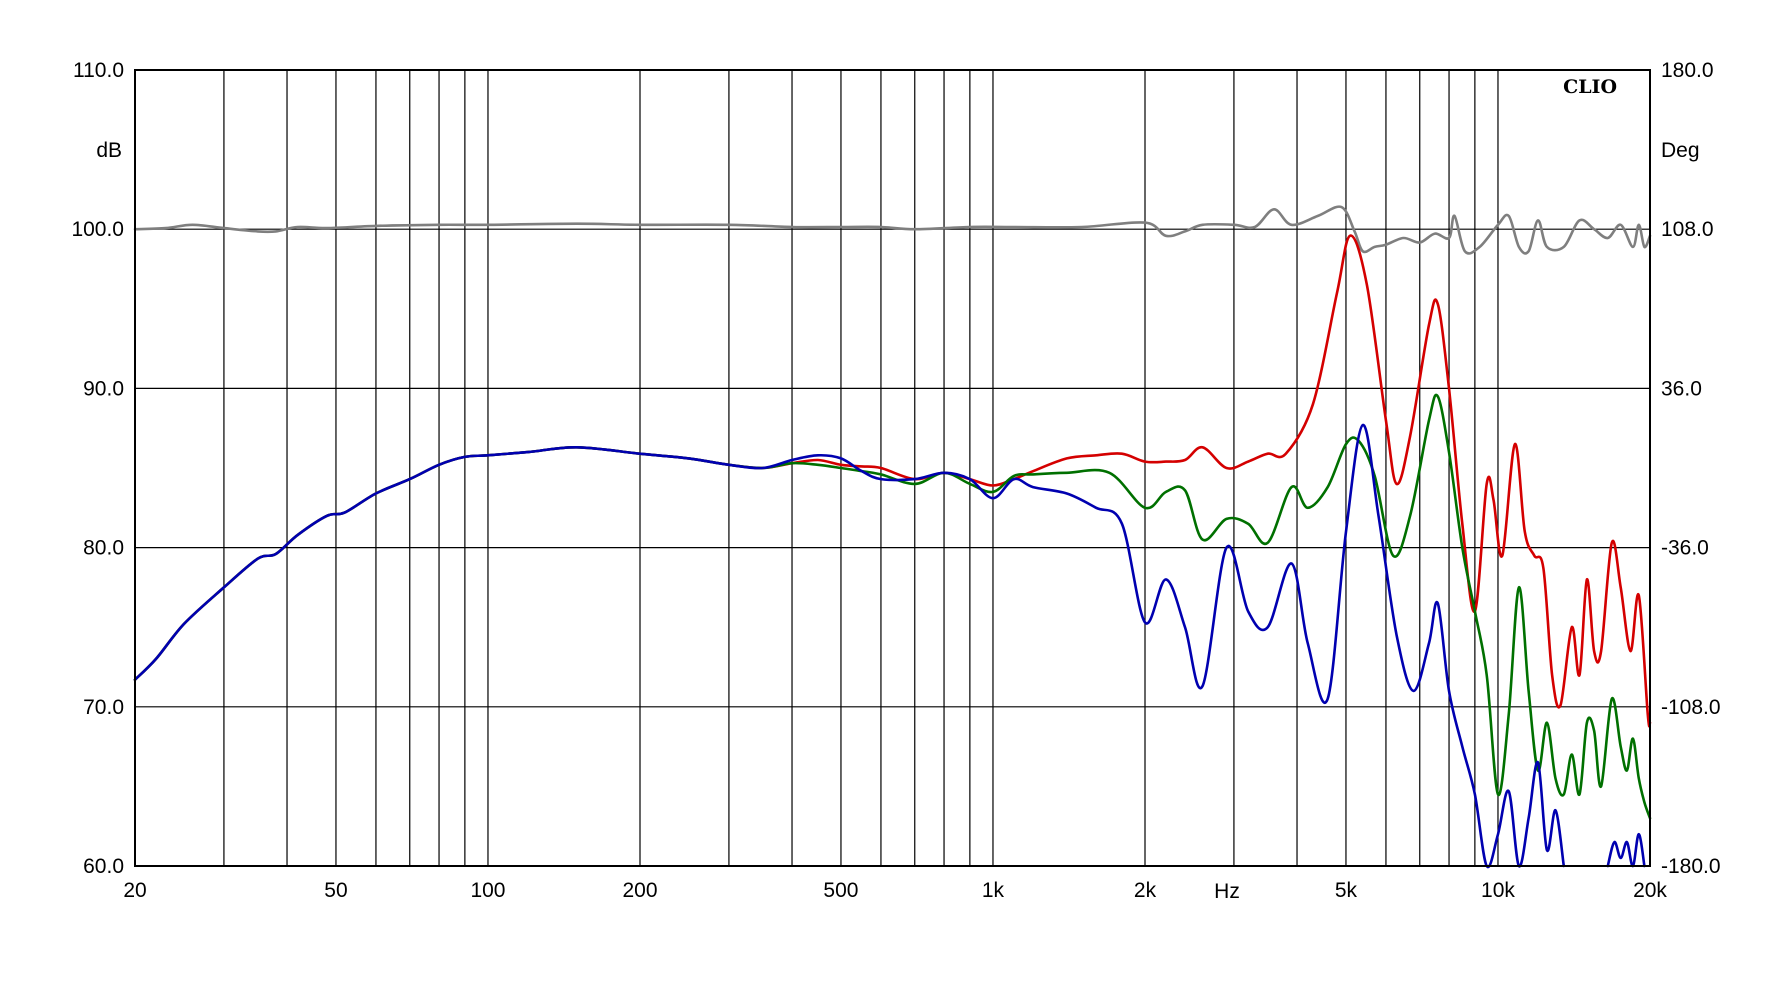 The height and width of the screenshot is (1001, 1772). Describe the element at coordinates (1227, 891) in the screenshot. I see `x-unit-label: Hz` at that location.